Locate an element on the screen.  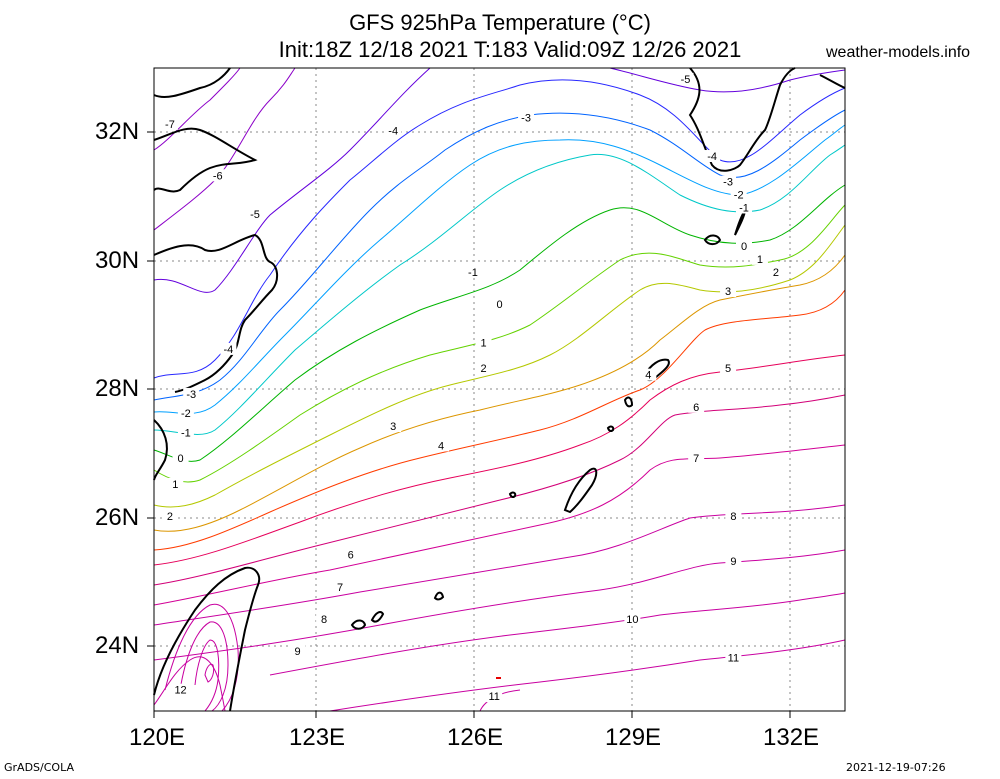
coastline-yakushima is located at coordinates (712, 240).